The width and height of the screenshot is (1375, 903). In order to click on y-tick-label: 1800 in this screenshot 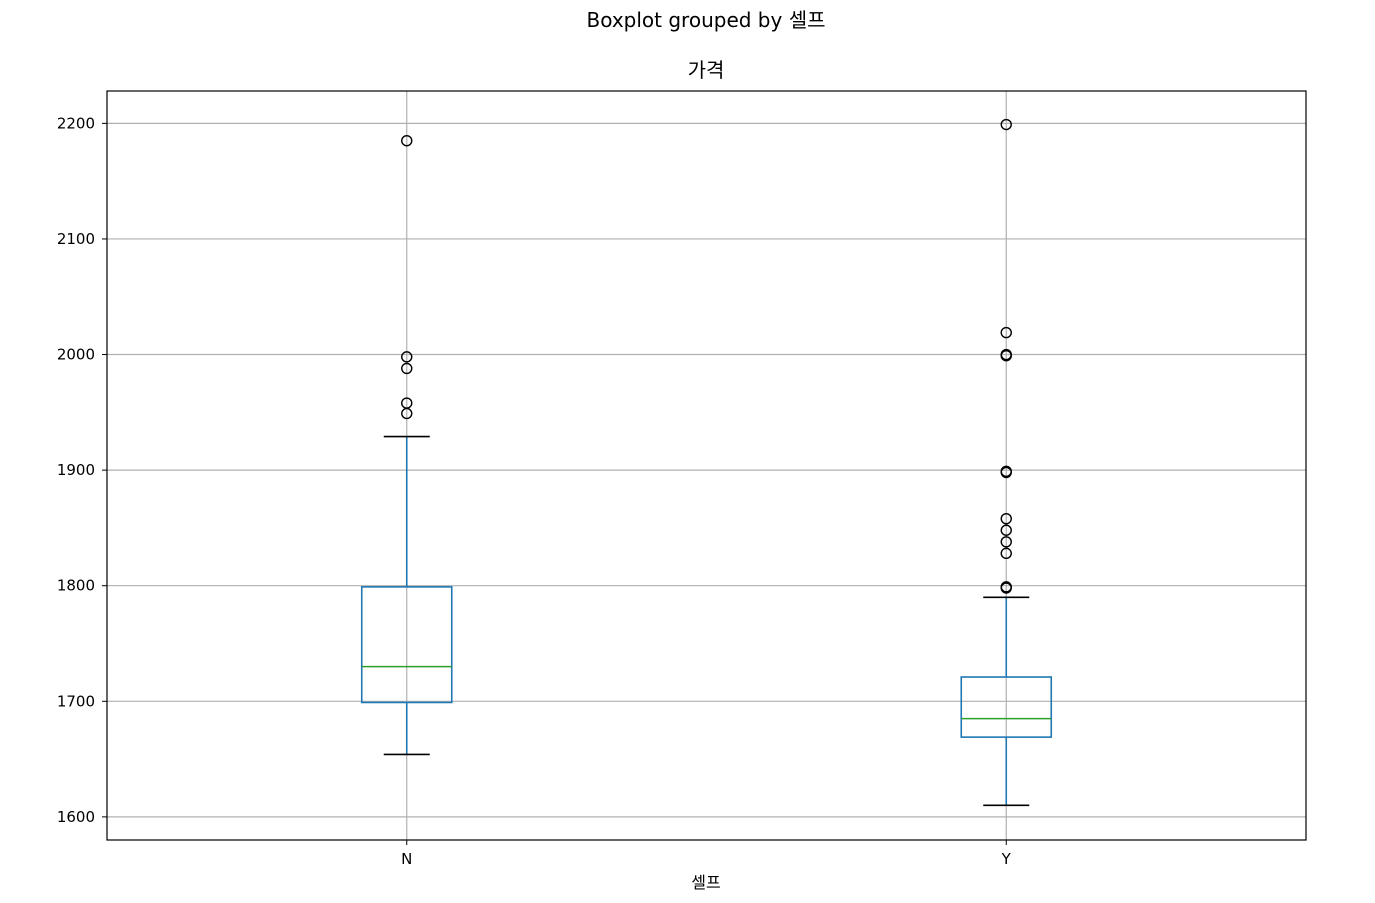, I will do `click(76, 586)`.